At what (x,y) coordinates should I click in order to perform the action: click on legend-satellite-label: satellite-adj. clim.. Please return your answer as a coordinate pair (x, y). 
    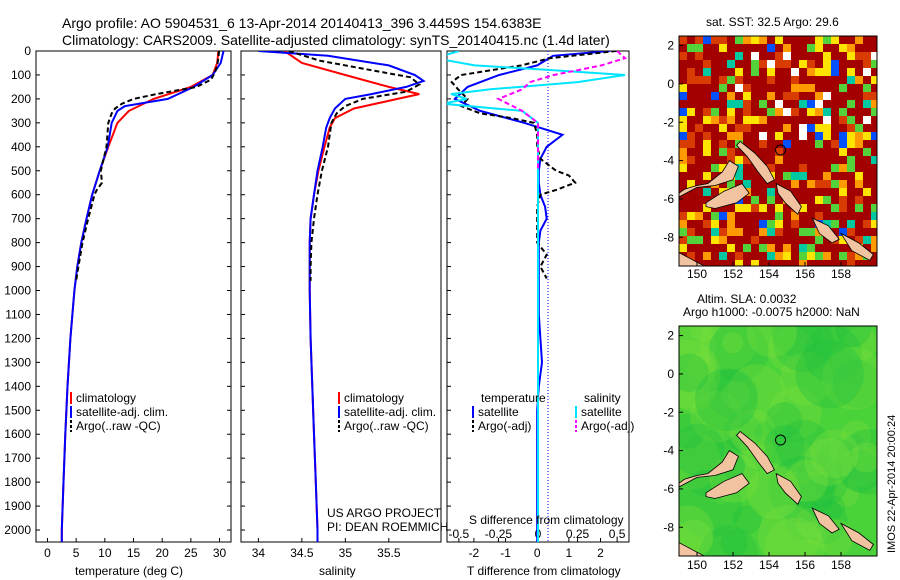
    Looking at the image, I should click on (122, 412).